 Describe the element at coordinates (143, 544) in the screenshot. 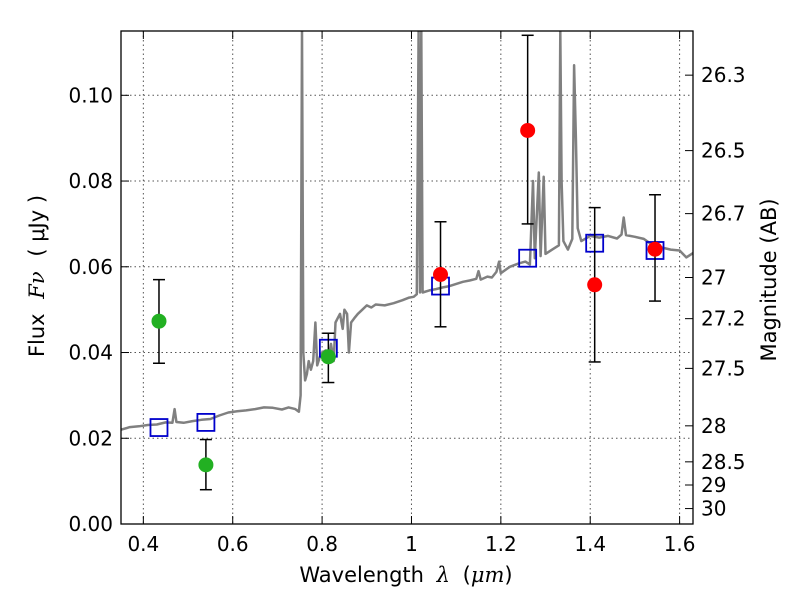

I see `x-tick-label: 0.4` at that location.